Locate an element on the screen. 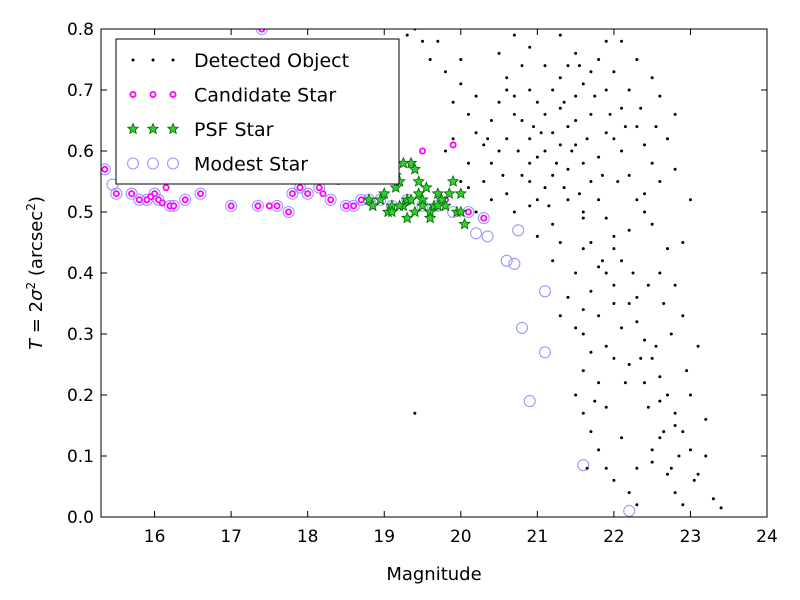 The height and width of the screenshot is (600, 800). y-tick-label: 0.5 is located at coordinates (80, 213).